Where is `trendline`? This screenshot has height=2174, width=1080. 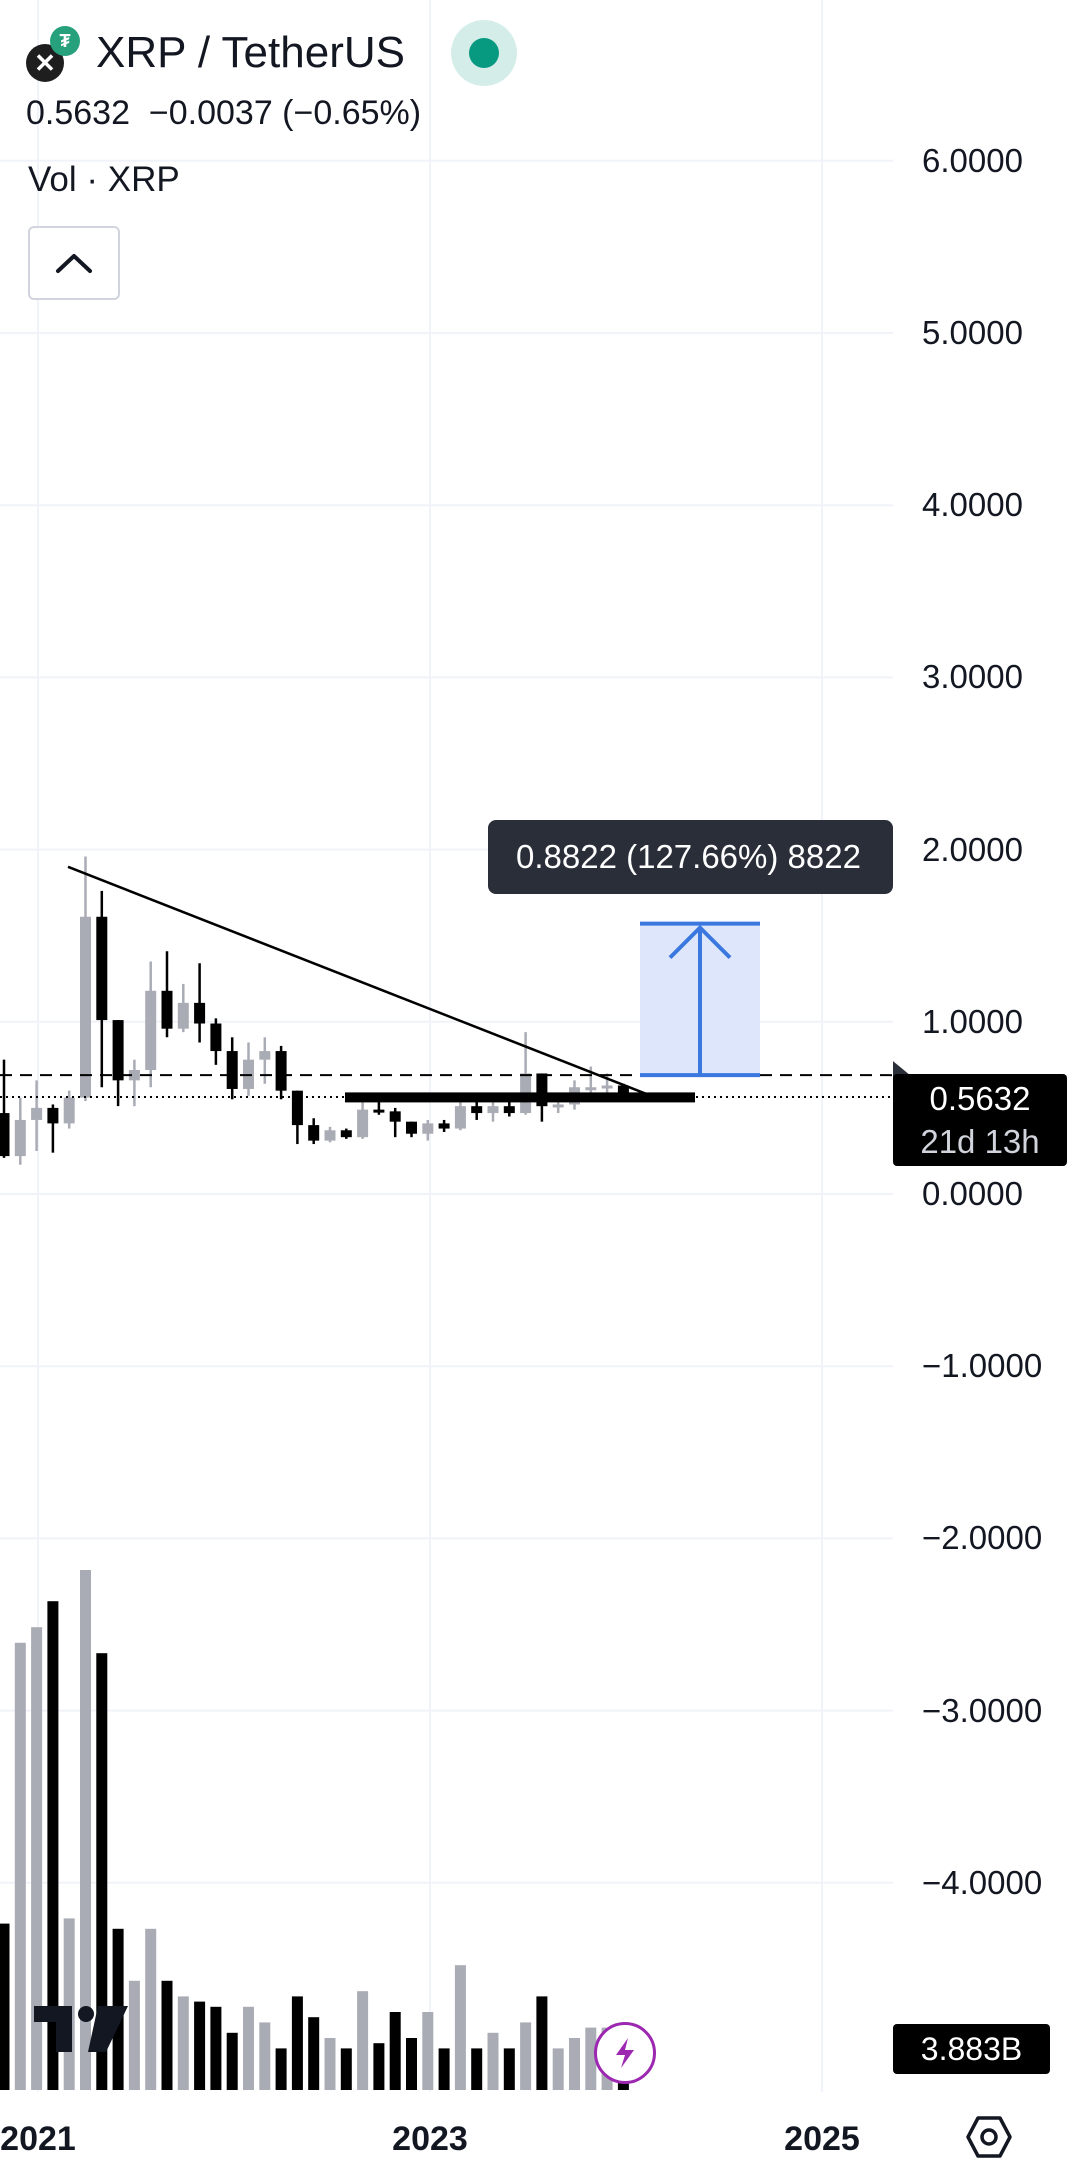
trendline is located at coordinates (364, 983).